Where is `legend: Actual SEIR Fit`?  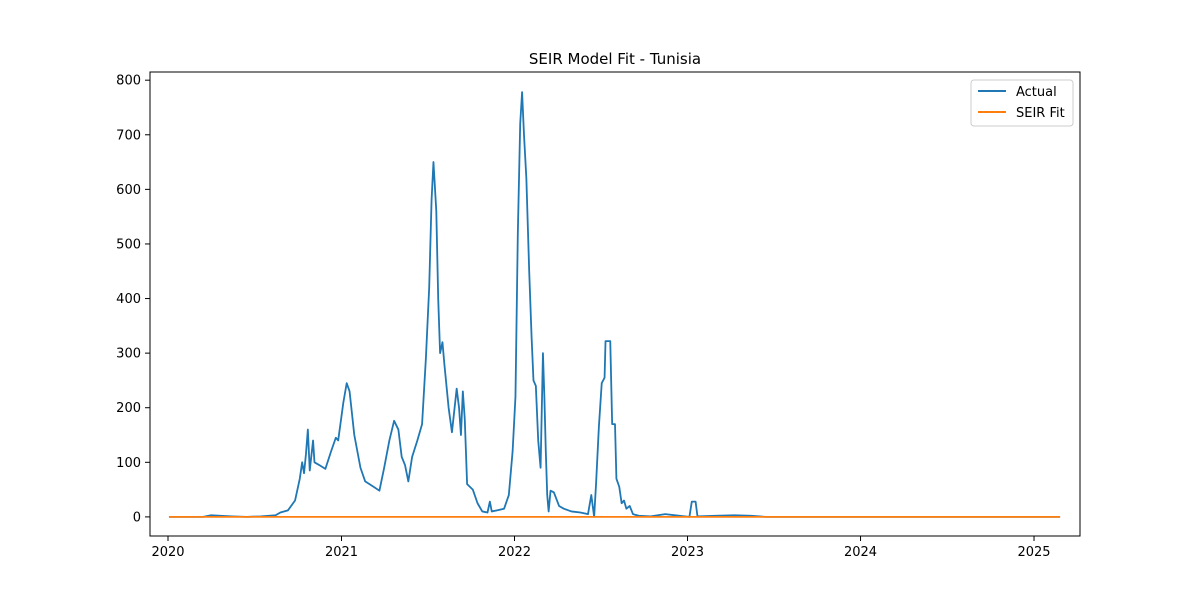 legend: Actual SEIR Fit is located at coordinates (1022, 103).